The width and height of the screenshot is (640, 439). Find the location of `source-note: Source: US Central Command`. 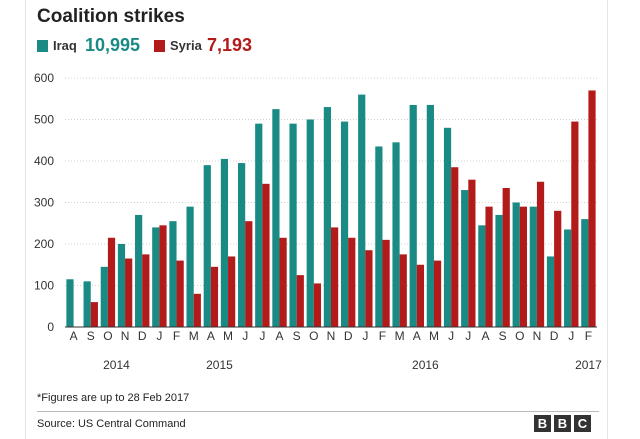

source-note: Source: US Central Command is located at coordinates (111, 424).